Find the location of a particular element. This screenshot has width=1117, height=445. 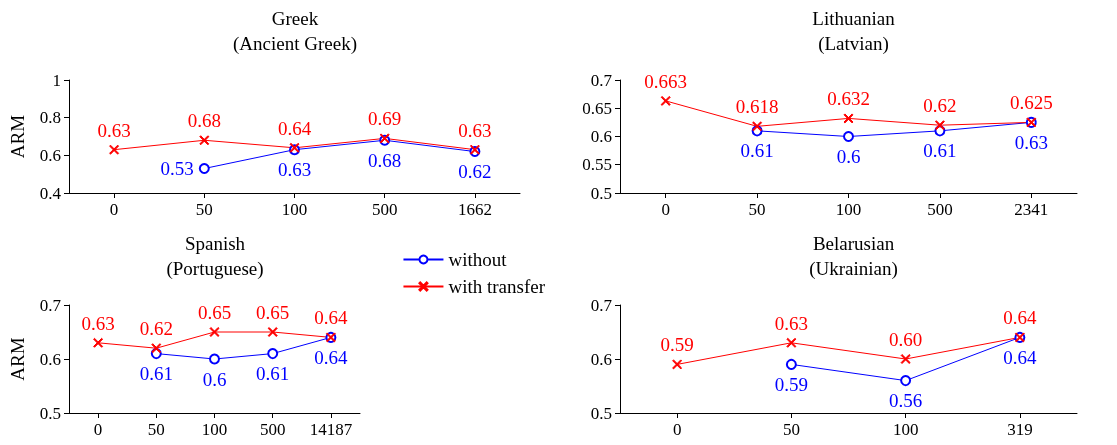

x-tick-label: 319 is located at coordinates (1020, 429).